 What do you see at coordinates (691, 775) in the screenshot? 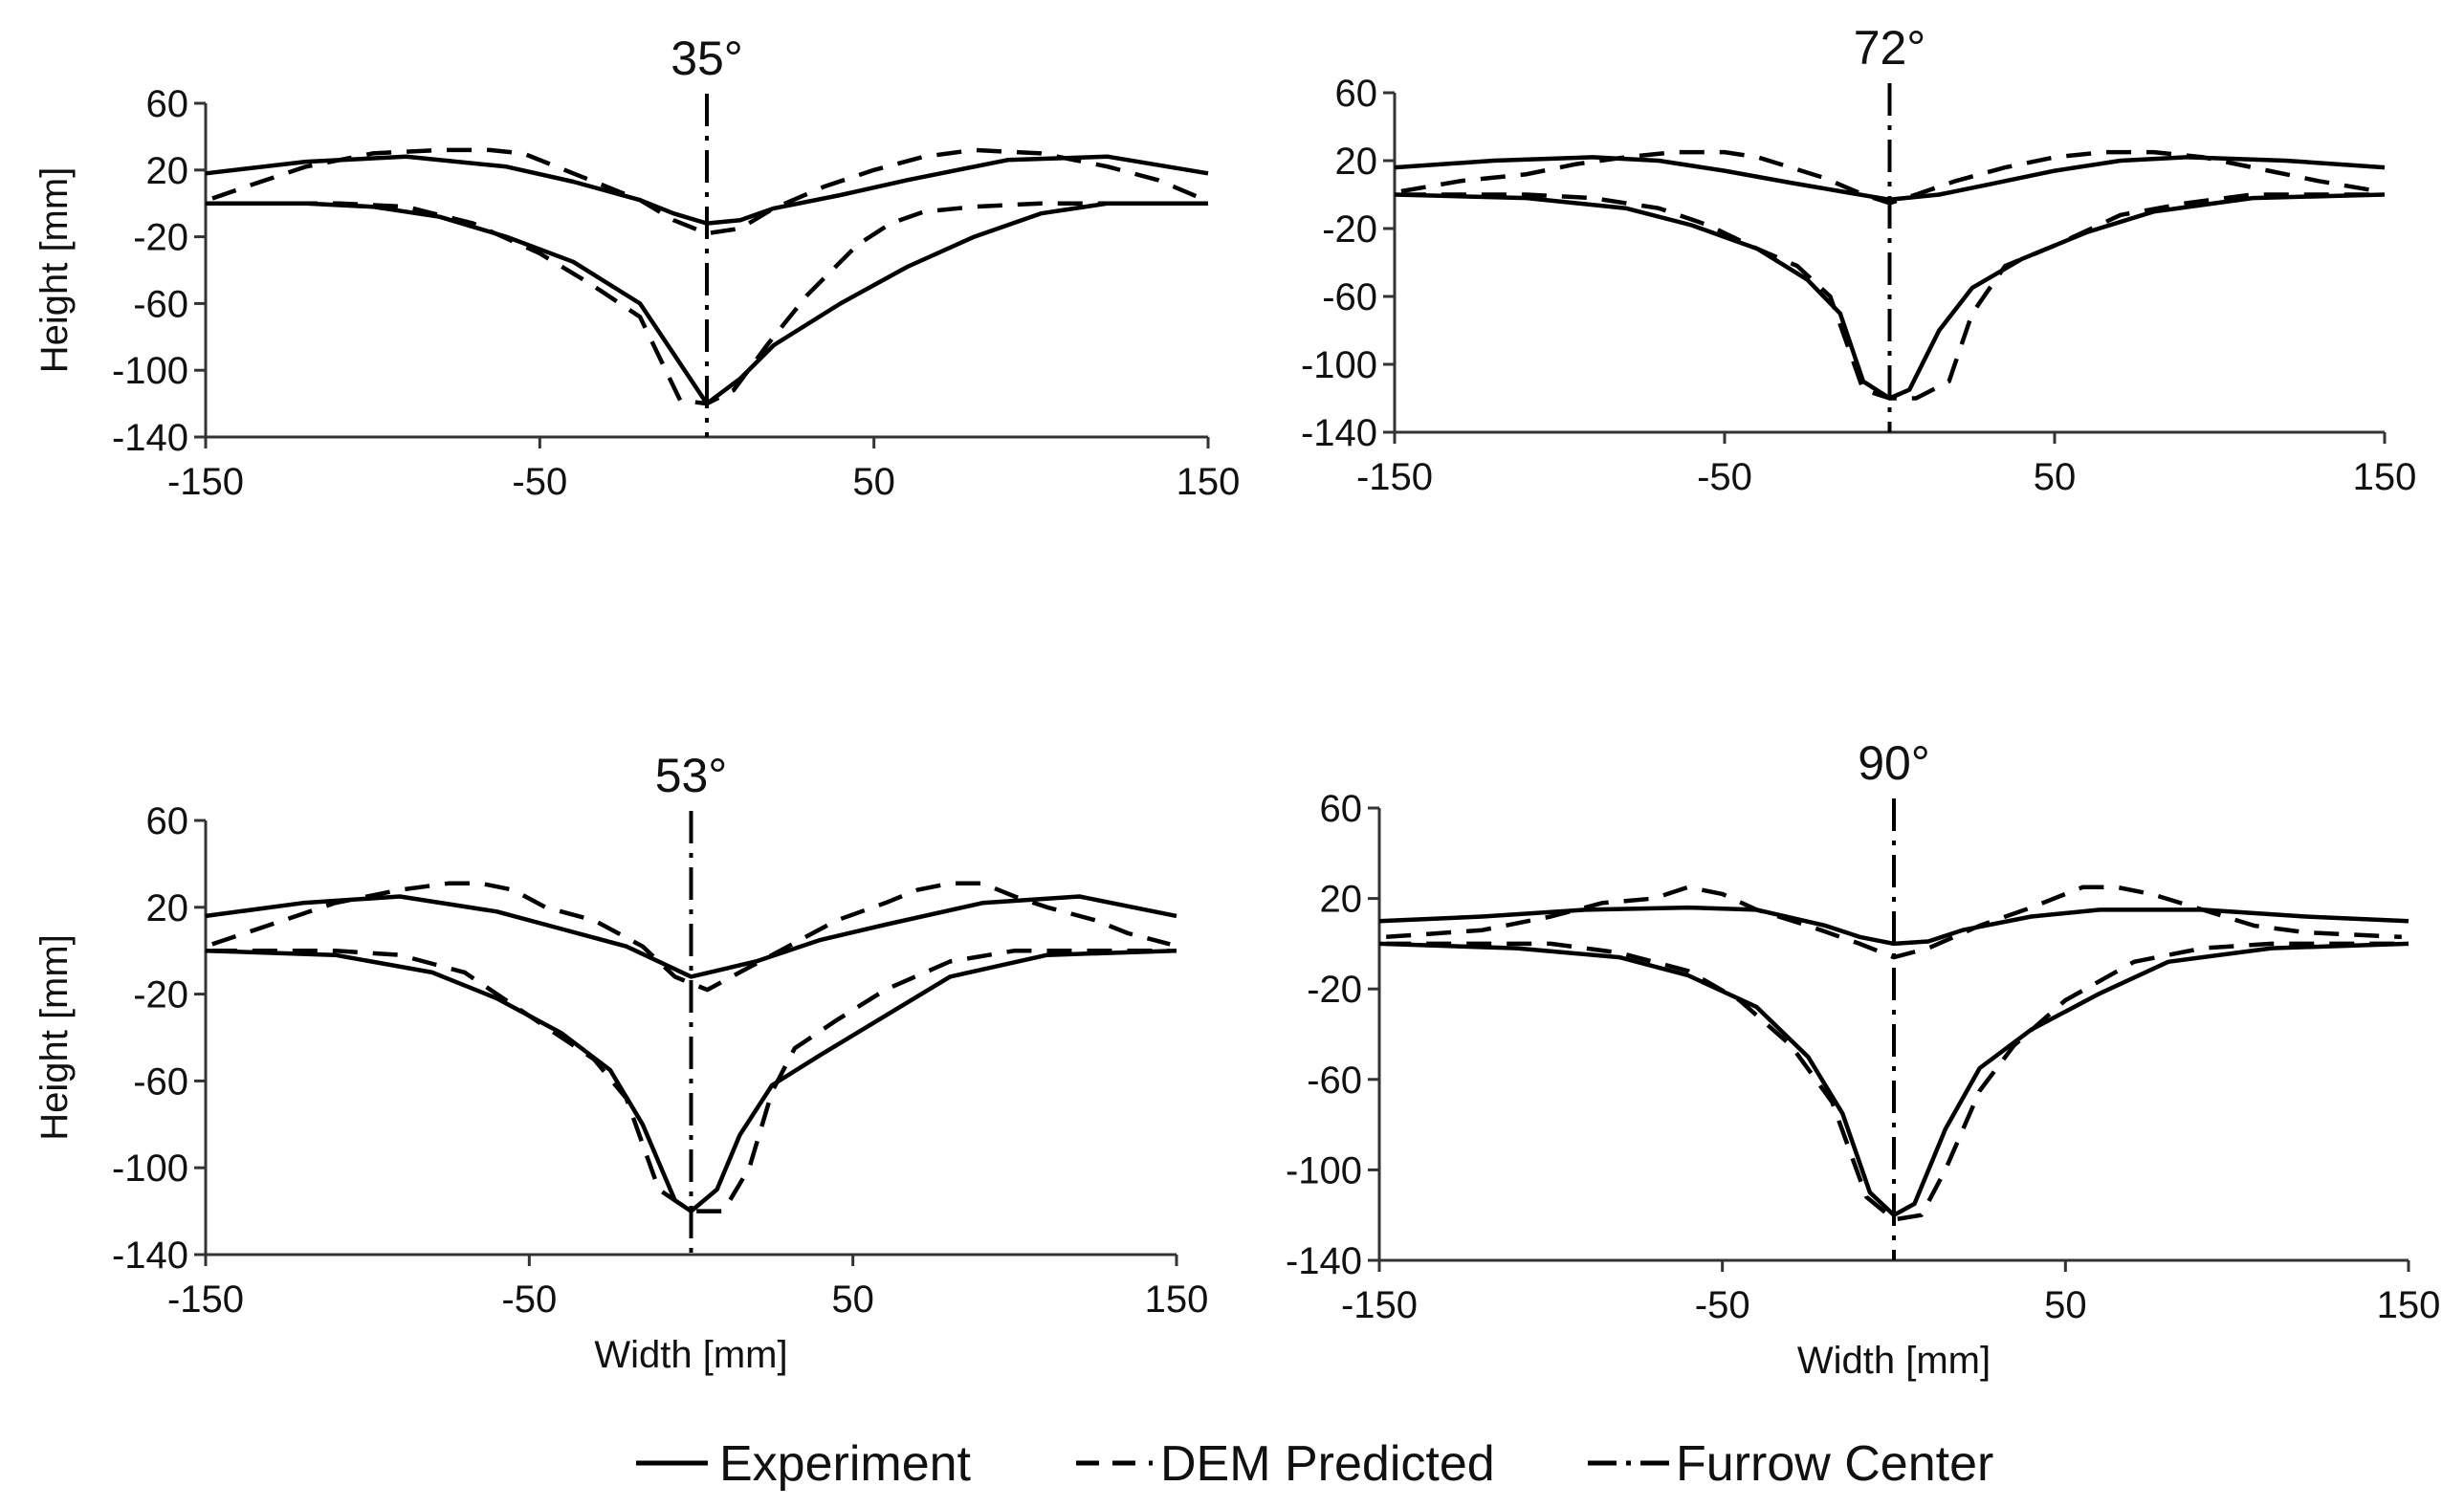
I see `panel-title: 53°` at bounding box center [691, 775].